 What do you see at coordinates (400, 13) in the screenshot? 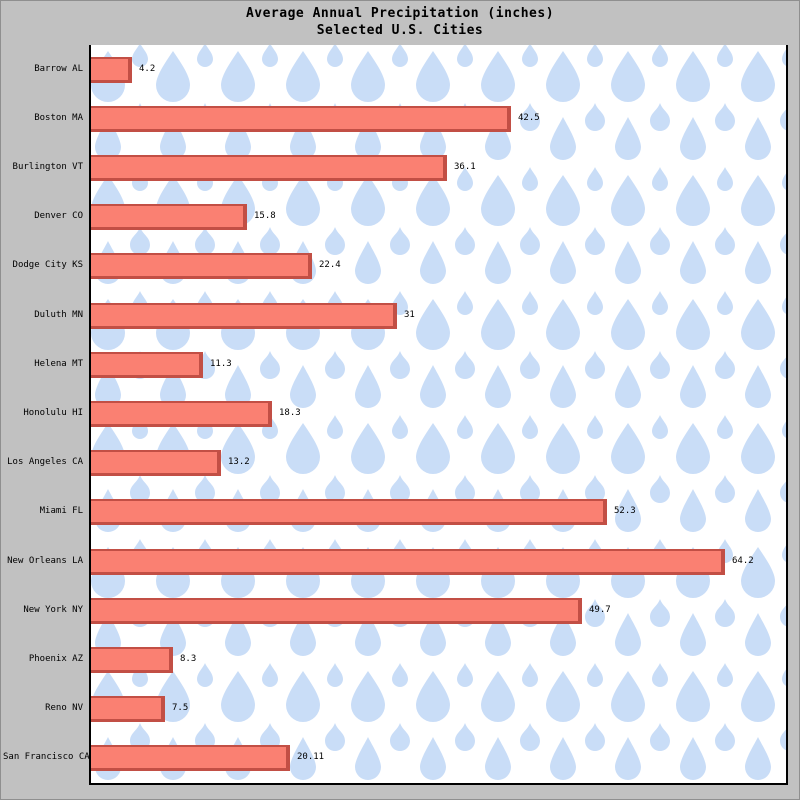
I see `chart-title: Average Annual Precipitation (inches)` at bounding box center [400, 13].